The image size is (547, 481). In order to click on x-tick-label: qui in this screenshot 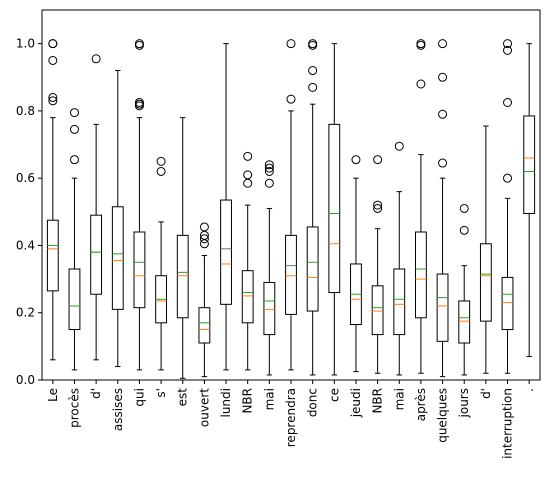, I will do `click(139, 397)`.